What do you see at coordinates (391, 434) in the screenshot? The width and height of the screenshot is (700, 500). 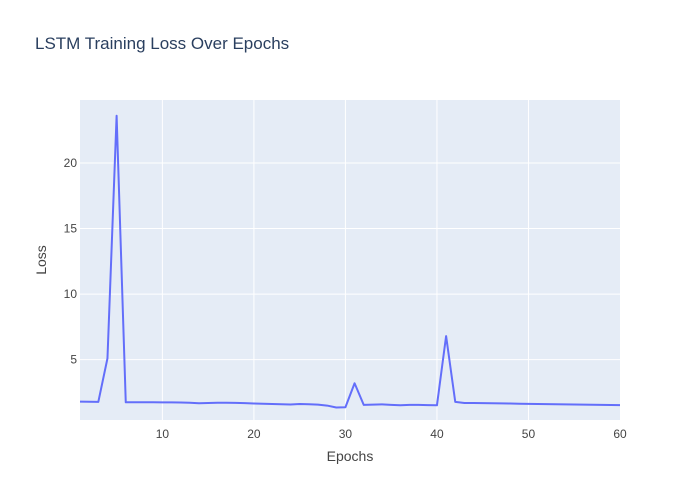 I see `x-tick-labels: 10 20 30 40 50 60` at bounding box center [391, 434].